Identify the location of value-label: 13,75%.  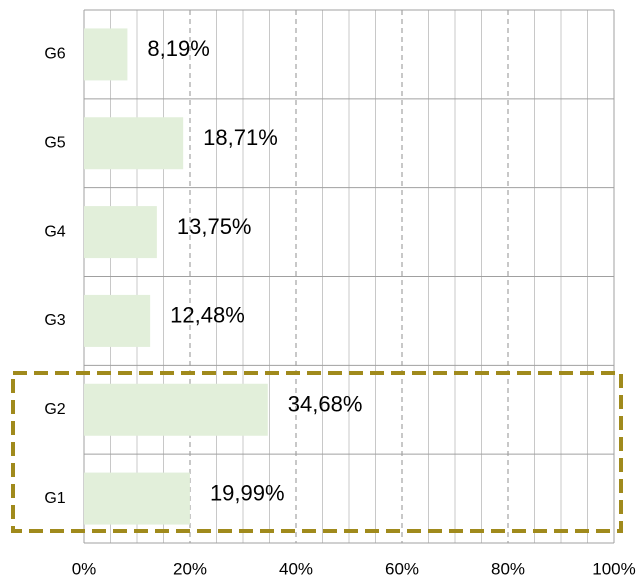
(214, 226).